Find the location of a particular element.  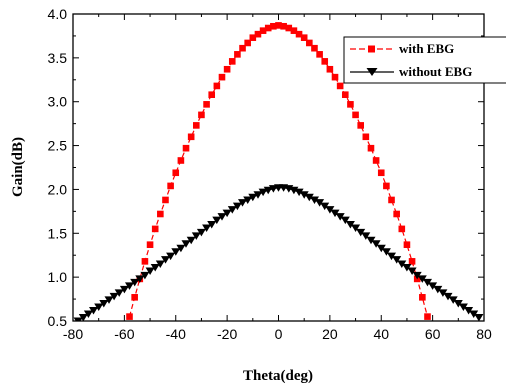

y-tick-labels: 0.5 1.0 1.5 2.0 2.5 3.0 3.5 4.0 is located at coordinates (58, 167).